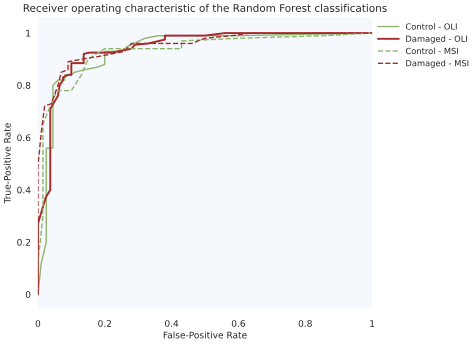  Describe the element at coordinates (28, 33) in the screenshot. I see `y-tick-label: 1` at that location.